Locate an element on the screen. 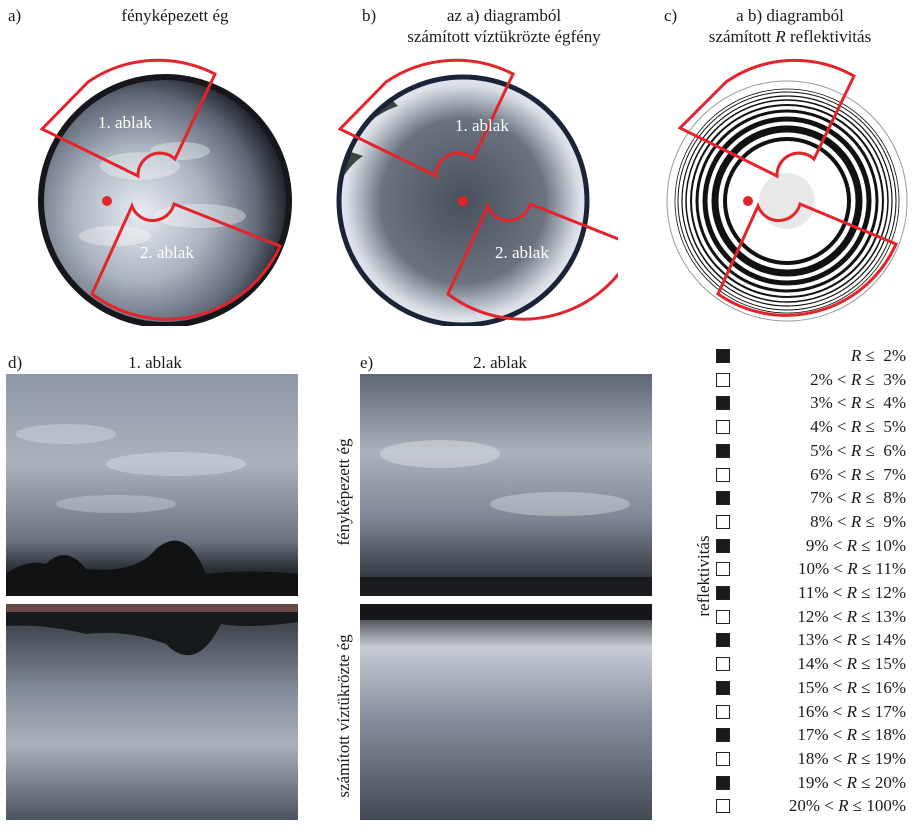  panel-b-title-line2: számított víztükrözte égfény is located at coordinates (504, 36).